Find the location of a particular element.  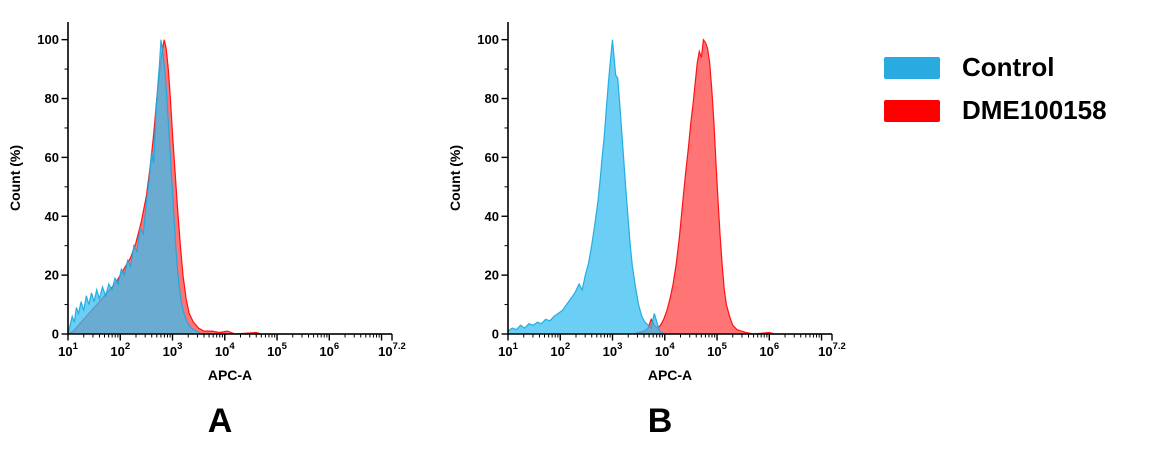

legend-item-control: Control is located at coordinates (995, 67).